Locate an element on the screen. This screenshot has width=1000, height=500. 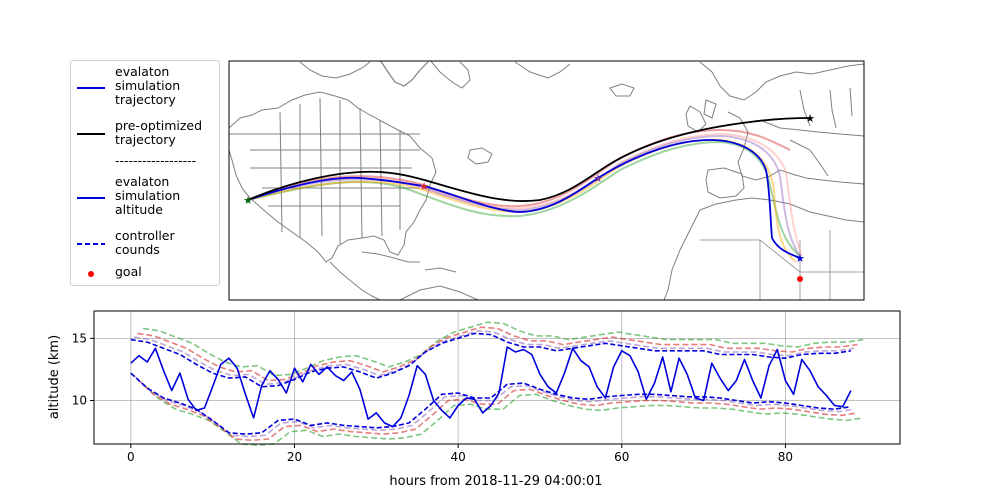
controller-upper-bound is located at coordinates (491, 360).